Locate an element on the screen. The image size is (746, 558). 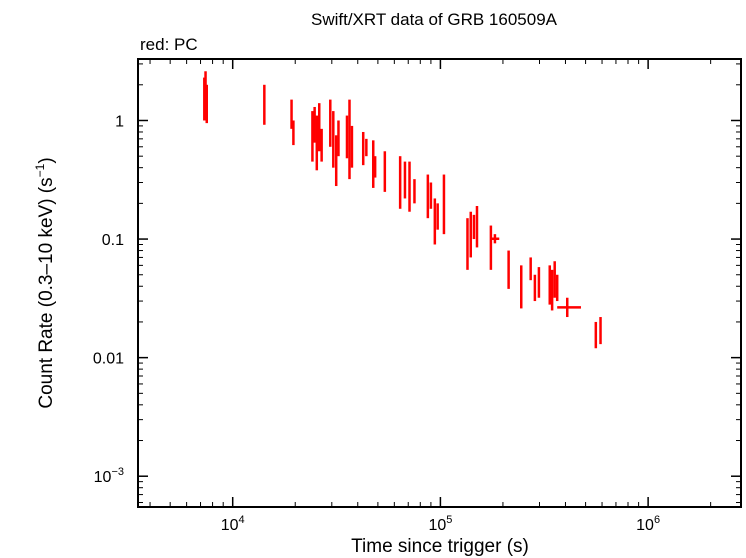
y-axis-label-sup: −1 is located at coordinates (40, 170).